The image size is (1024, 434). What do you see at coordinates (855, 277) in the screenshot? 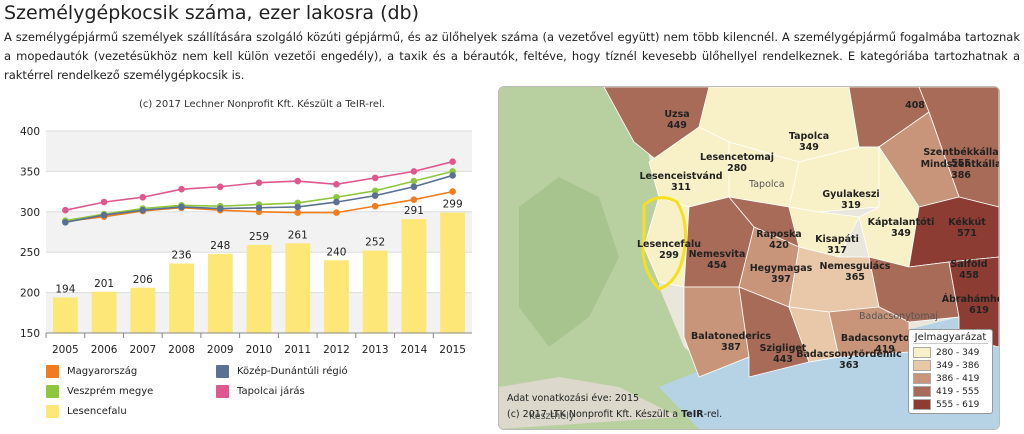
I see `region-value-label: 365` at bounding box center [855, 277].